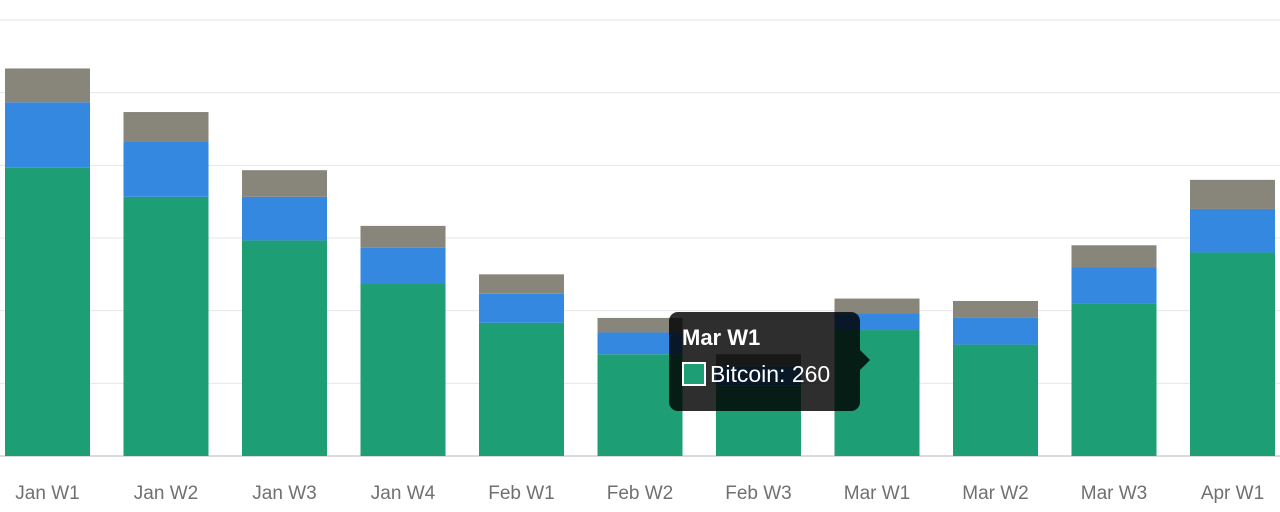  Describe the element at coordinates (521, 493) in the screenshot. I see `x-tick-label: Feb W1` at that location.